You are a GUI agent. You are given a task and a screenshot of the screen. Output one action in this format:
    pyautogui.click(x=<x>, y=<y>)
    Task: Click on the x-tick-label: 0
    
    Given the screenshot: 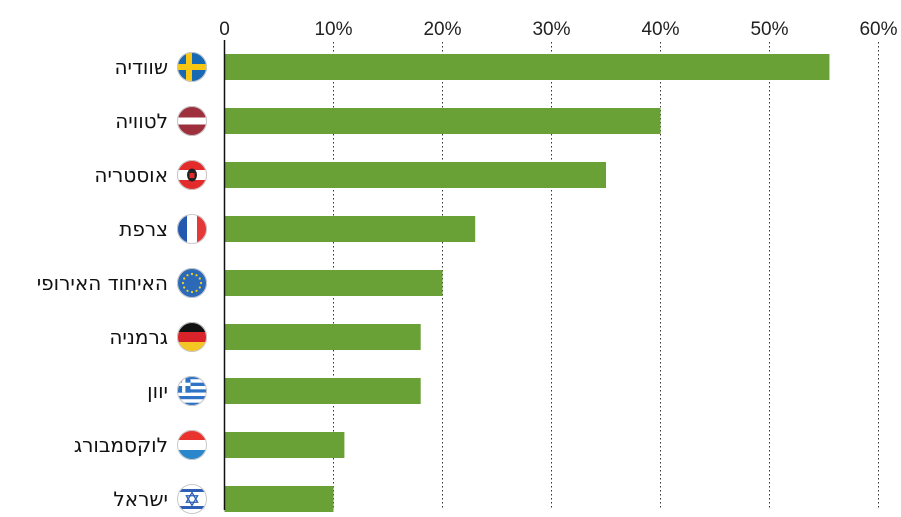 What is the action you would take?
    pyautogui.click(x=224, y=29)
    